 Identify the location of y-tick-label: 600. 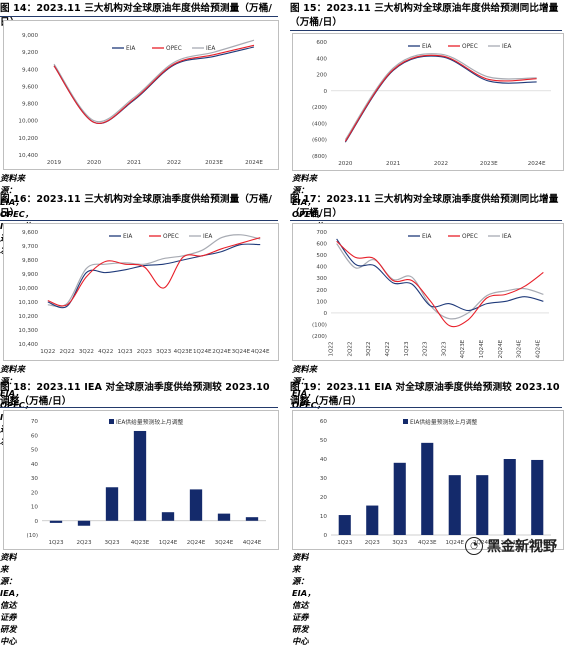
(321, 43).